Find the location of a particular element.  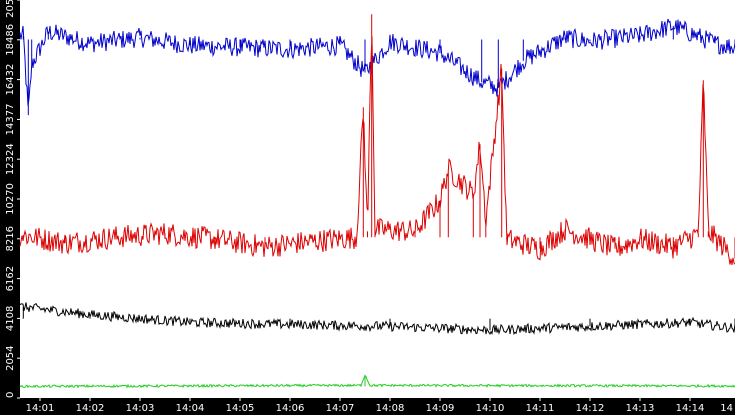

x-tick-label: 14:06 is located at coordinates (290, 408).